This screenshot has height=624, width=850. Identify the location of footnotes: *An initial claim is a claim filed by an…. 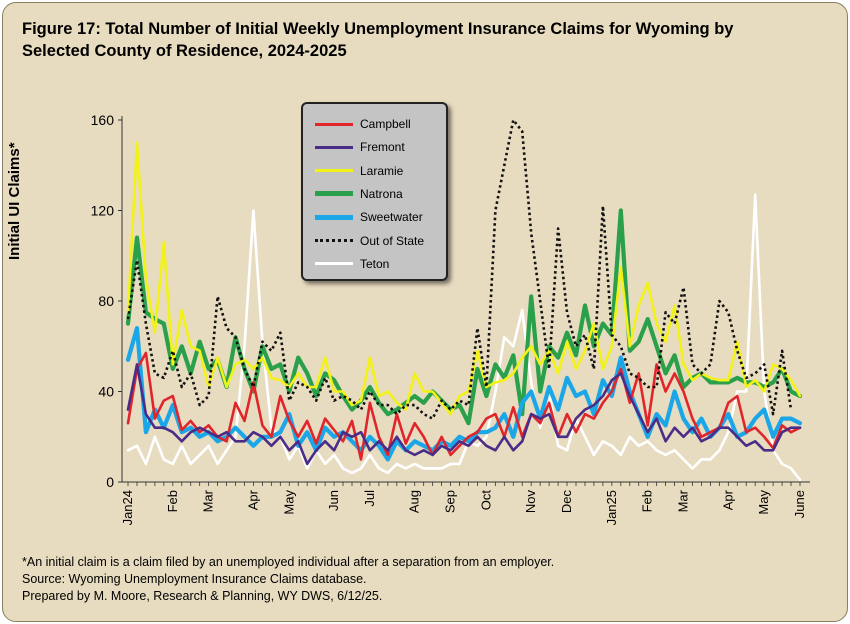
(288, 579).